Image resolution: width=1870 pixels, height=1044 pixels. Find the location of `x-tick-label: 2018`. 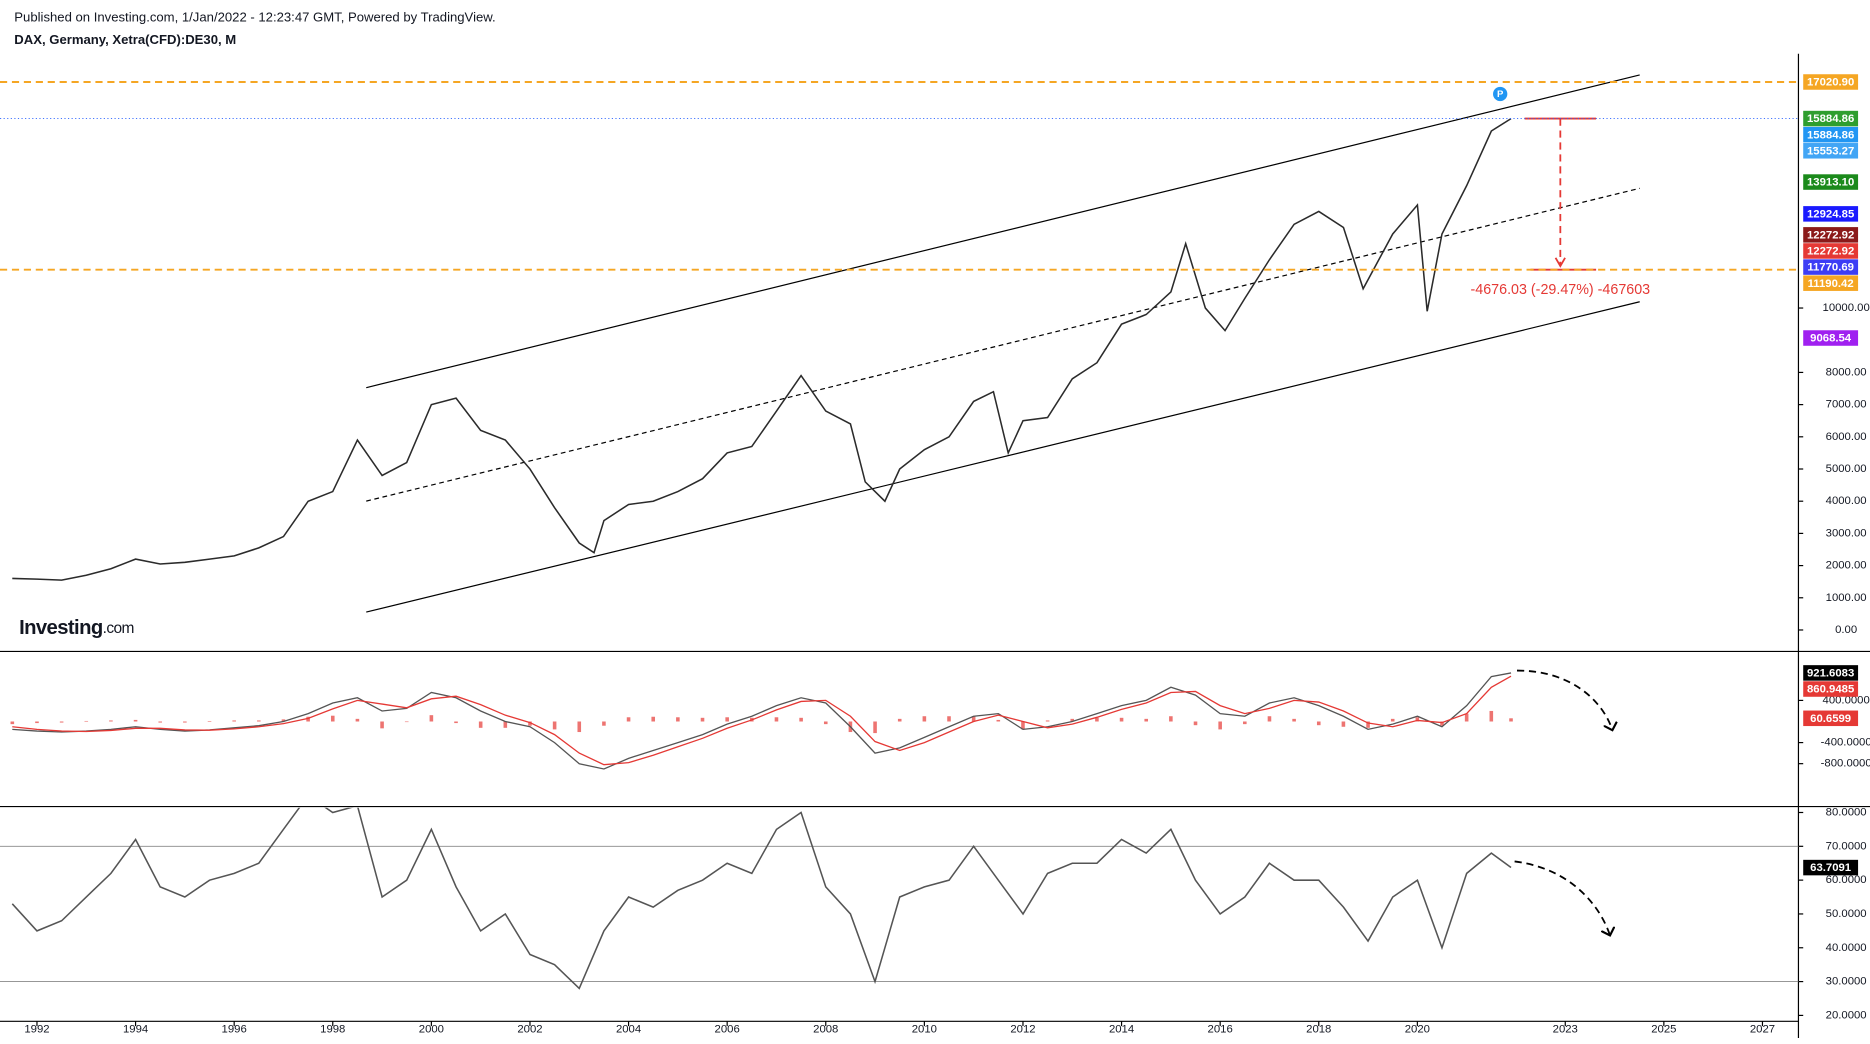

x-tick-label: 2018 is located at coordinates (1318, 1030).